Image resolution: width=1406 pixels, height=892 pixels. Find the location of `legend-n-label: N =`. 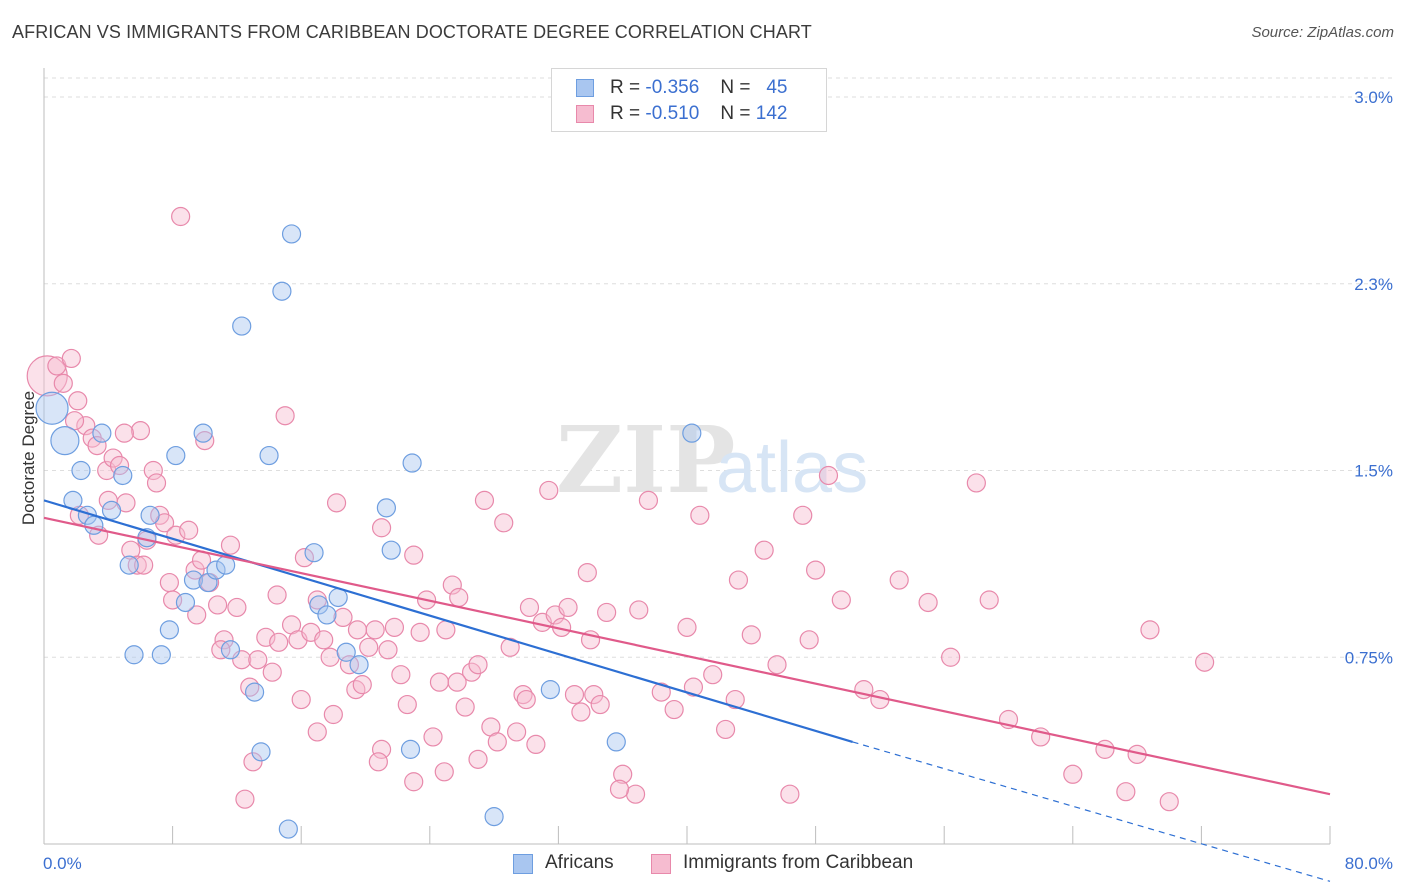

legend-n-label: N = is located at coordinates (735, 87).